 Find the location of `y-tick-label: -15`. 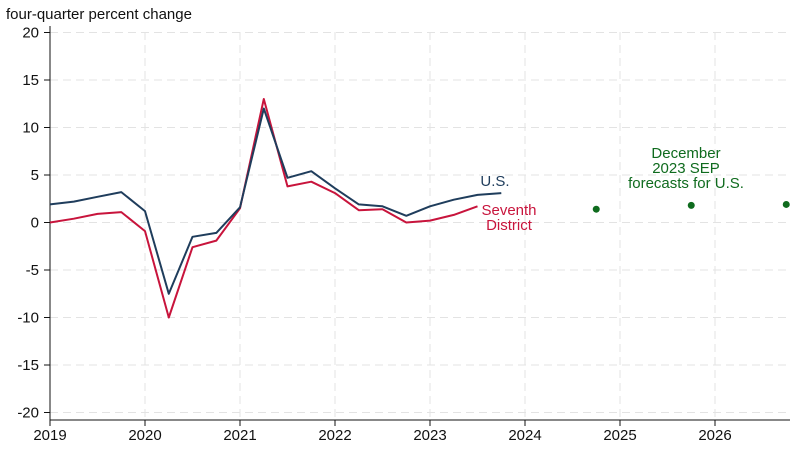

y-tick-label: -15 is located at coordinates (28, 365).